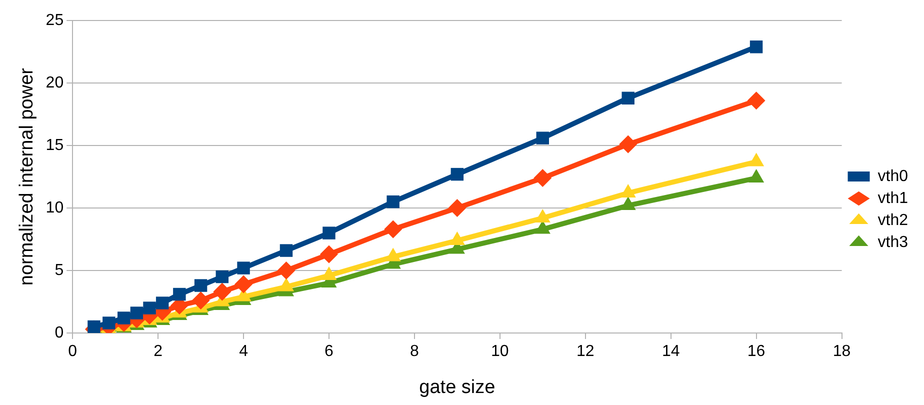 The image size is (924, 405). I want to click on x-tick-label: 4, so click(243, 351).